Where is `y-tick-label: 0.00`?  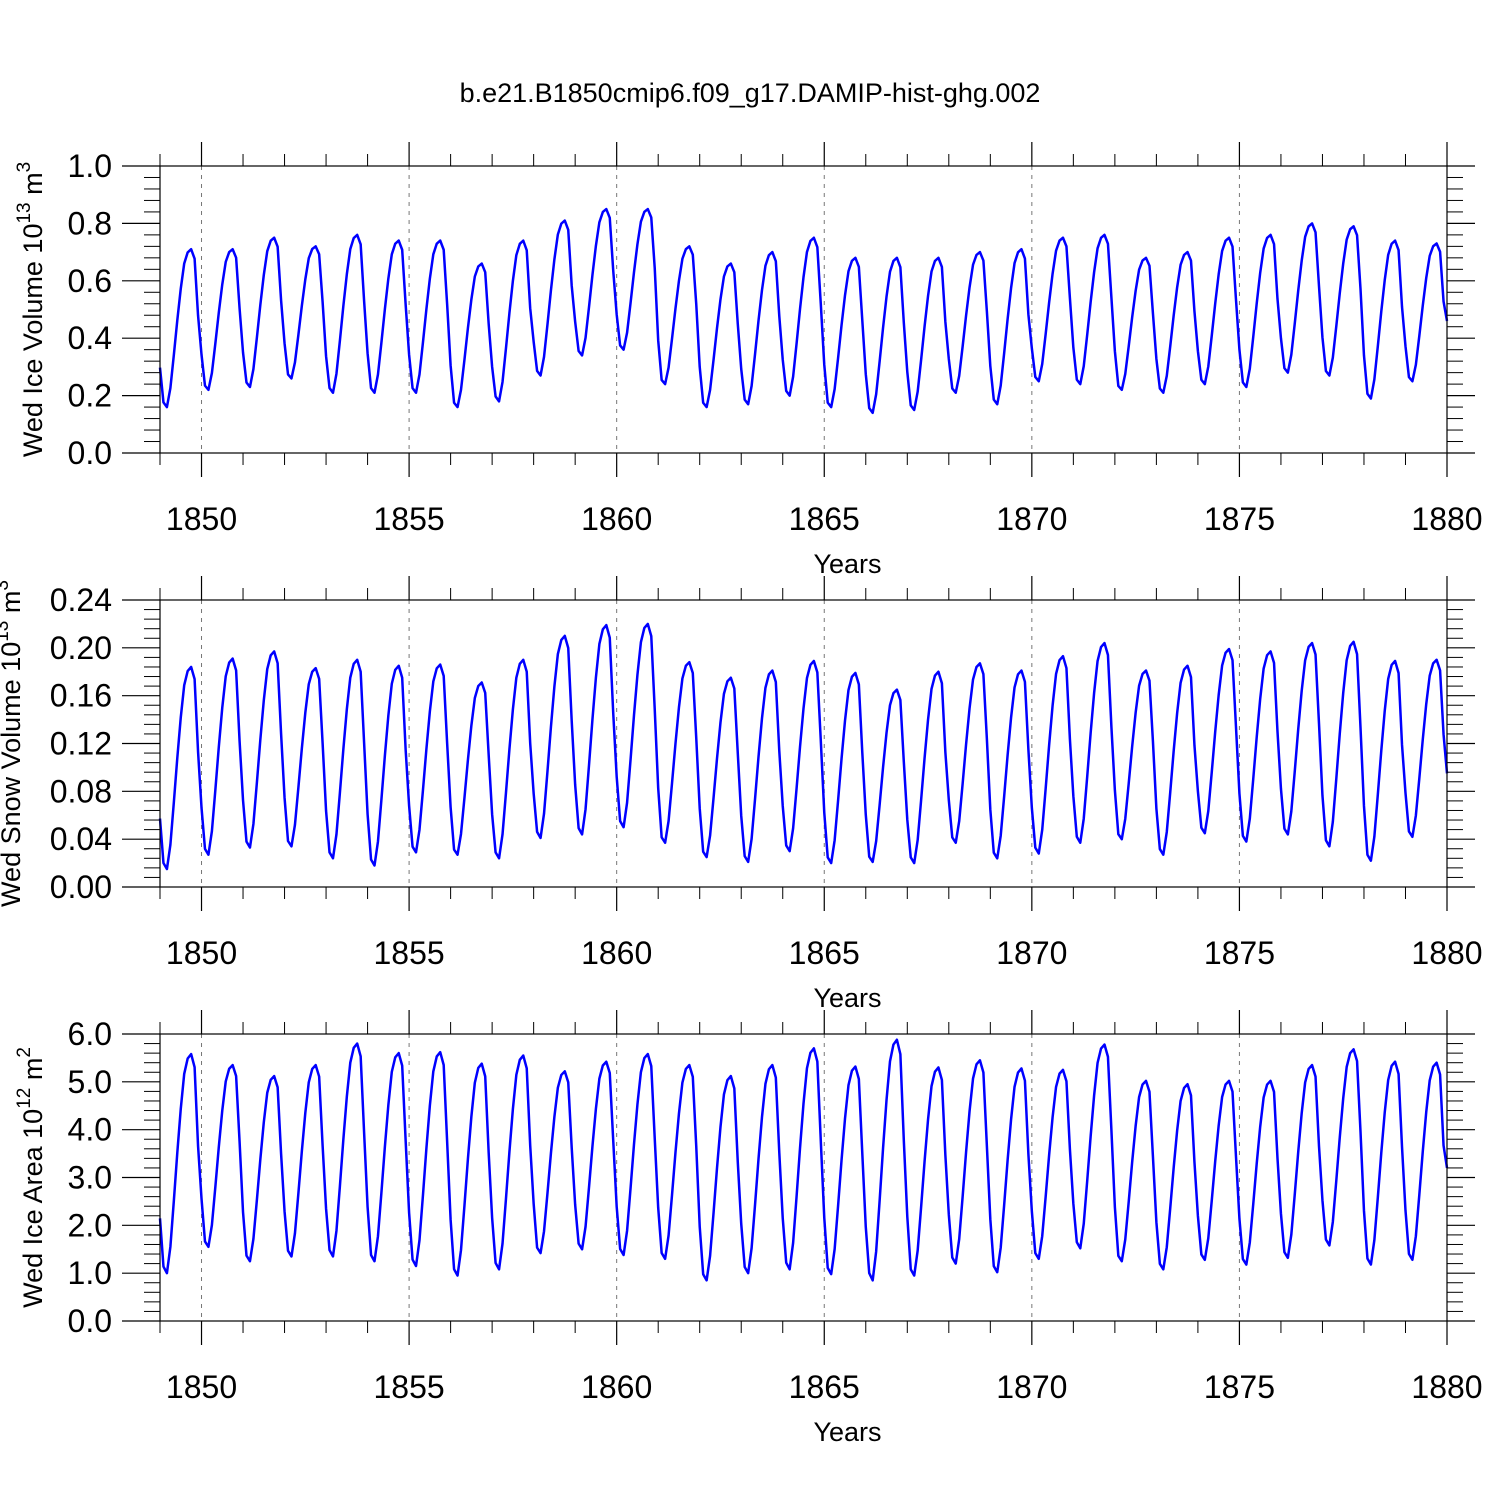 y-tick-label: 0.00 is located at coordinates (81, 887).